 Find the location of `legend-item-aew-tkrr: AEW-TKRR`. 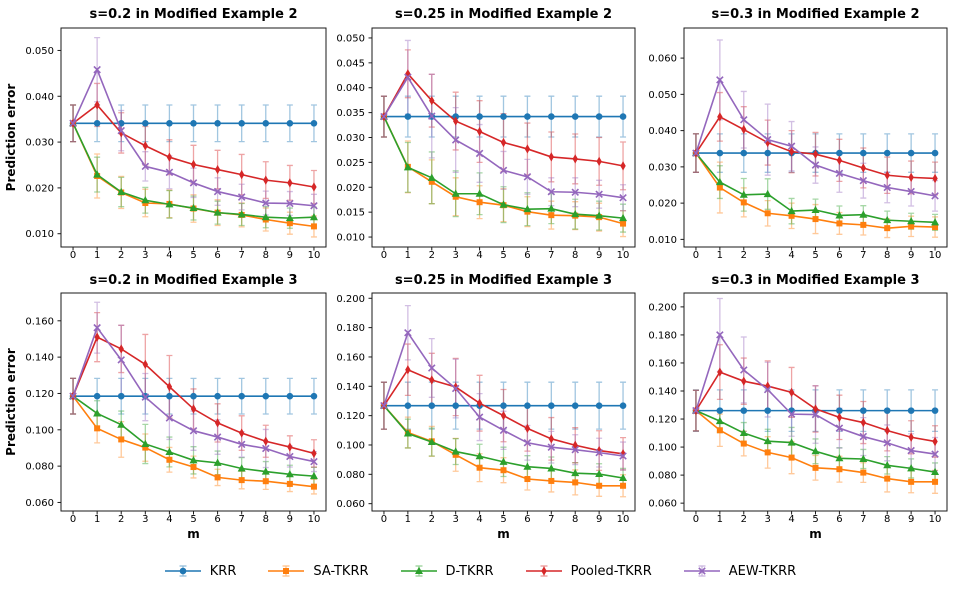

legend-item-aew-tkrr: AEW-TKRR is located at coordinates (739, 571).